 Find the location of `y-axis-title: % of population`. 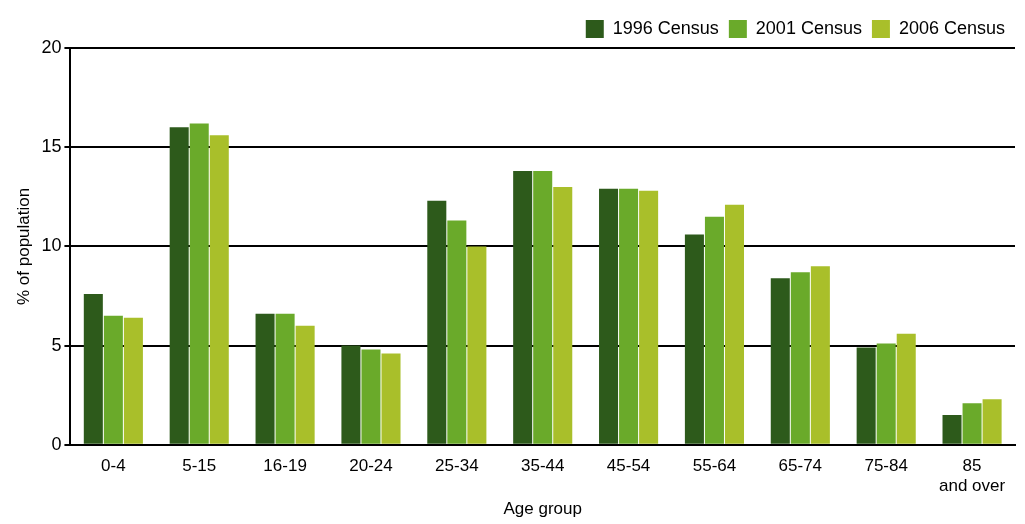

y-axis-title: % of population is located at coordinates (23, 246).